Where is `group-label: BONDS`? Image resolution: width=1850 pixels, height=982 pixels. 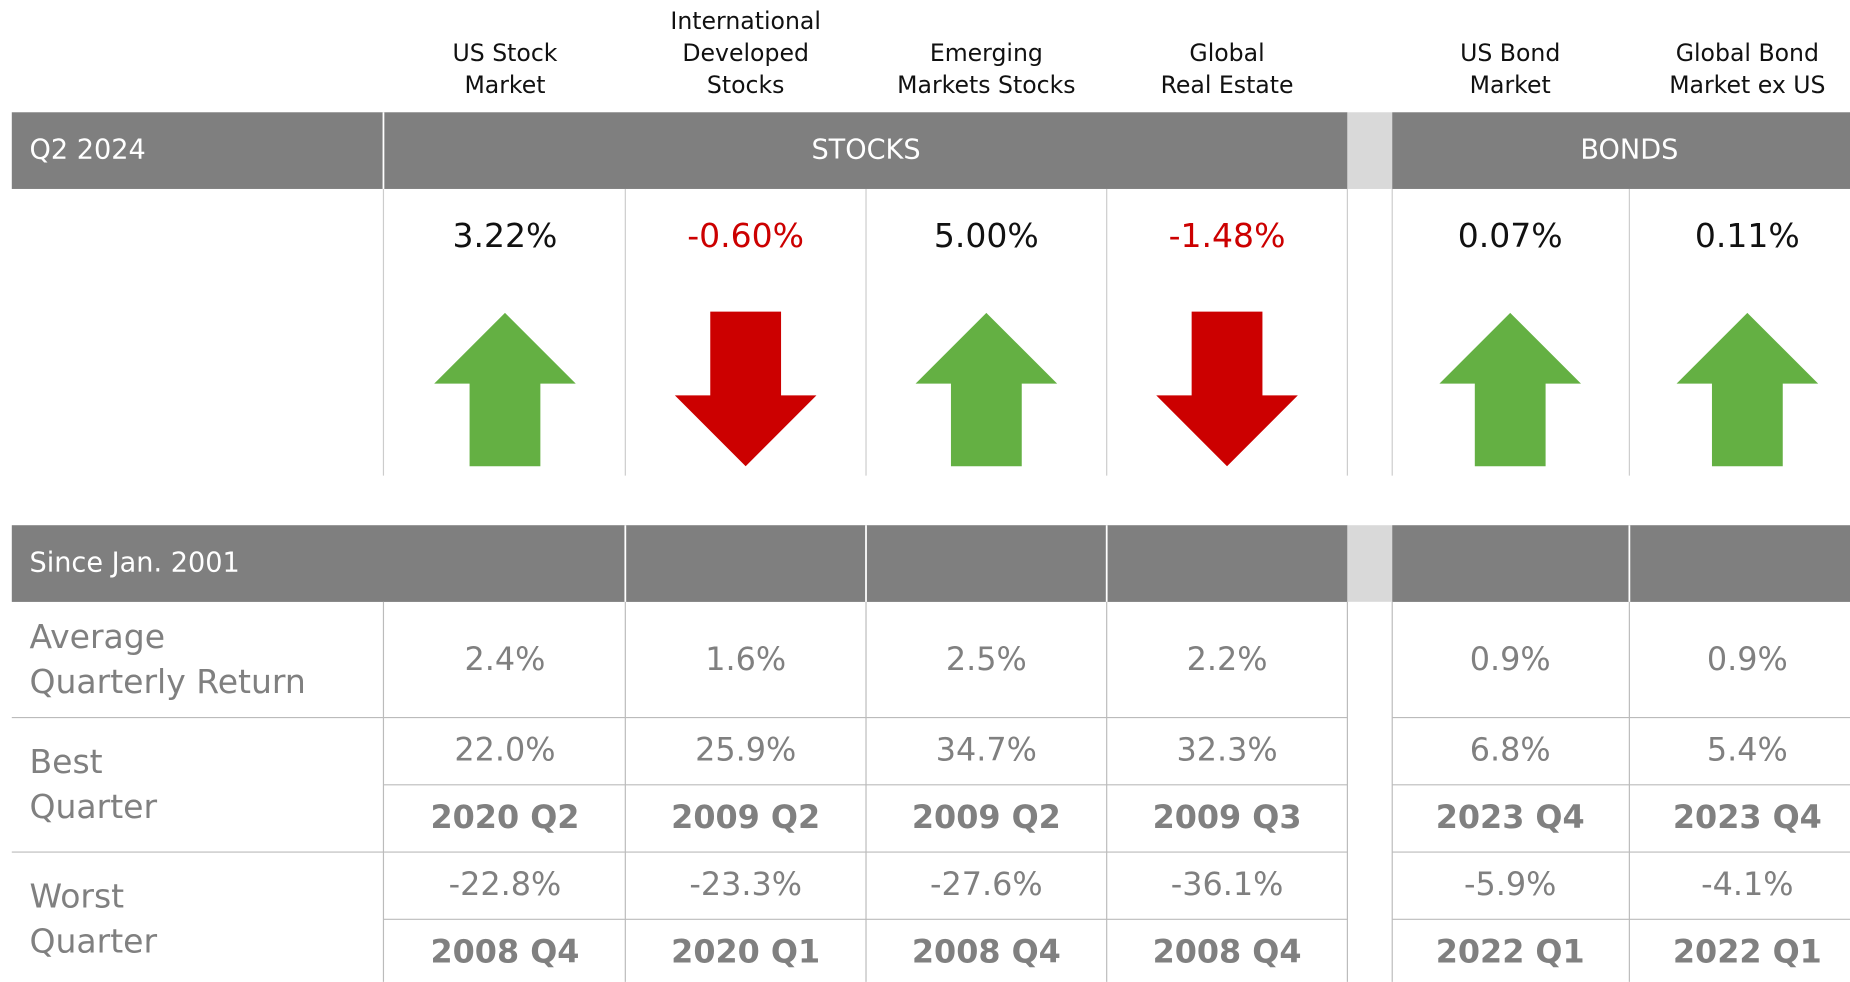
group-label: BONDS is located at coordinates (1629, 150).